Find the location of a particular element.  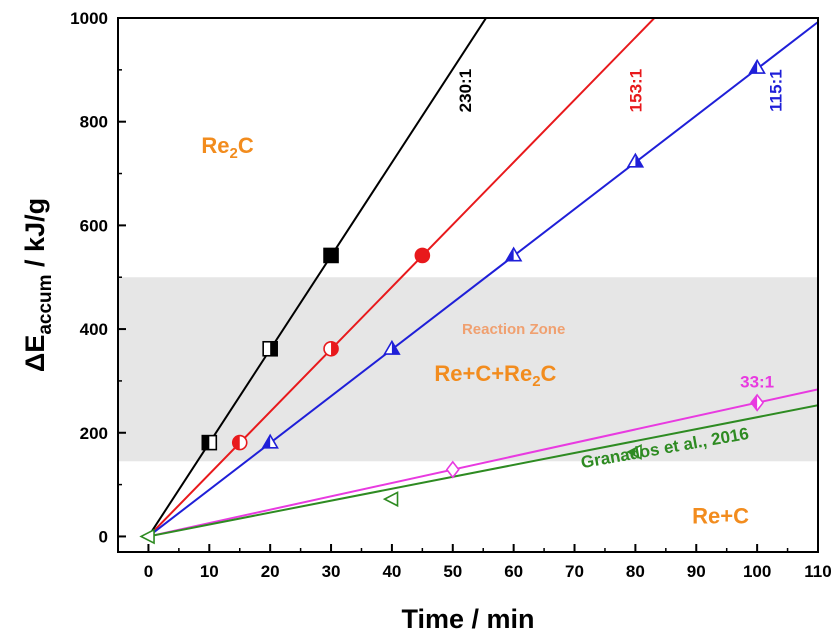

y-tick-label-0: 0 is located at coordinates (103, 536).